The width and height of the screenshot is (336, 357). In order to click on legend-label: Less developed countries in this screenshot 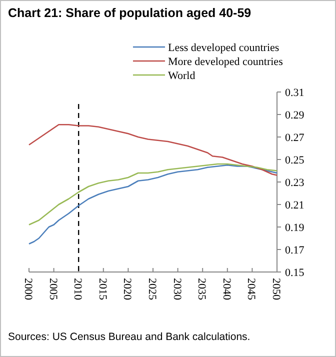, I will do `click(224, 48)`.